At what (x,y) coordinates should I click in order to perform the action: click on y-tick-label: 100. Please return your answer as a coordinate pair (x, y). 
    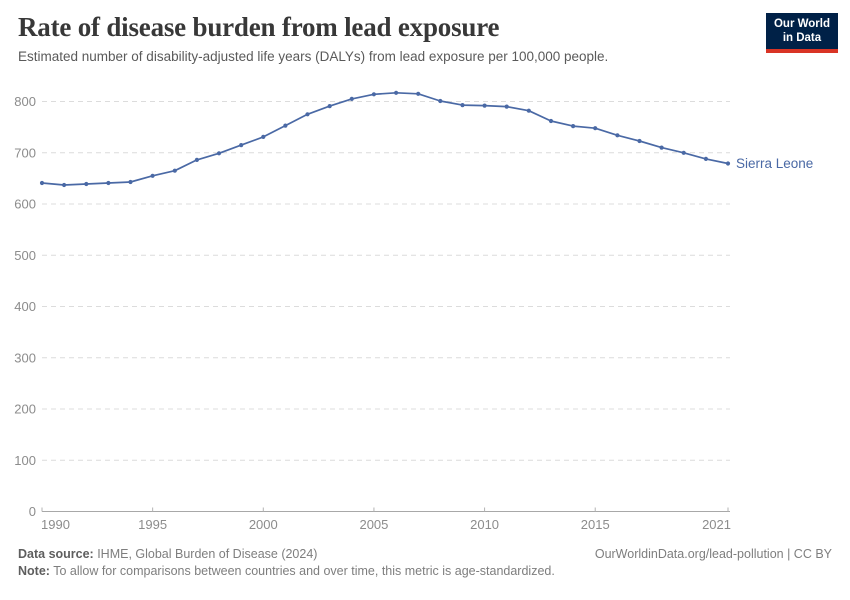
    Looking at the image, I should click on (25, 460).